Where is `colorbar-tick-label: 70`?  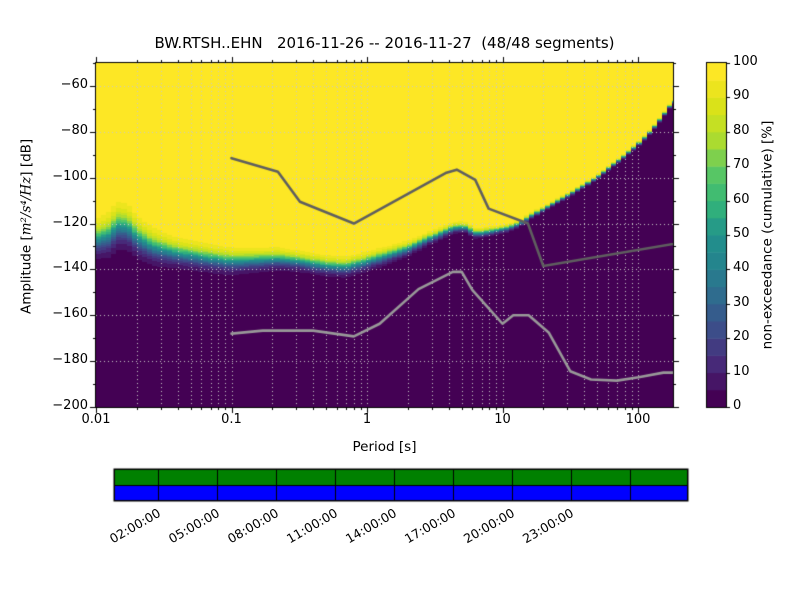
colorbar-tick-label: 70 is located at coordinates (741, 165).